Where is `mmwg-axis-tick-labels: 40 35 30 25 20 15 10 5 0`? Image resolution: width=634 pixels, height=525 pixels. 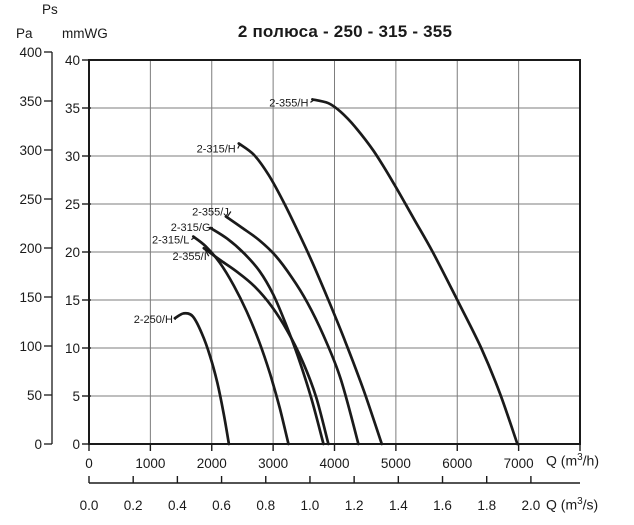
mmwg-axis-tick-labels: 40 35 30 25 20 15 10 5 0 is located at coordinates (72, 252).